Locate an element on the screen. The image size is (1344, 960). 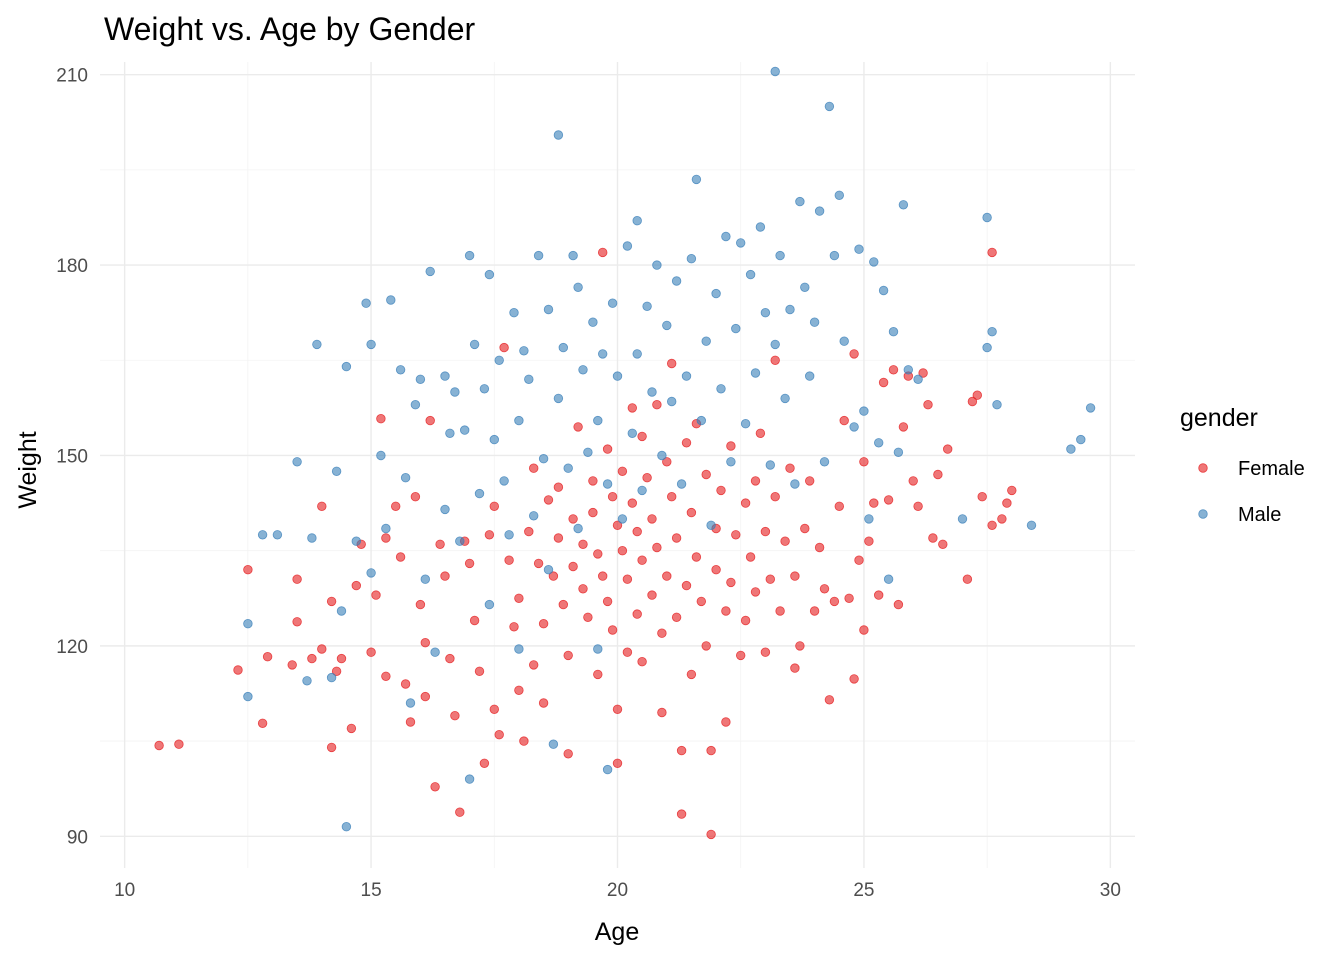
x-tick-label: 15 is located at coordinates (371, 890).